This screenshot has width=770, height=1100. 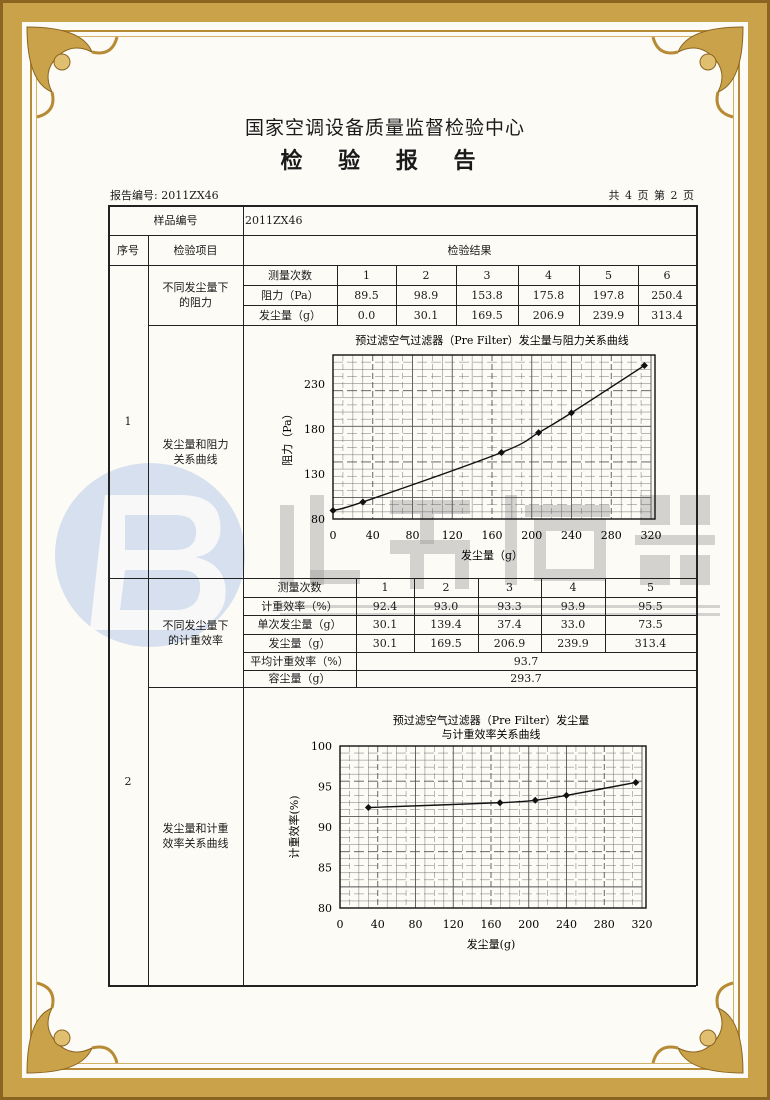 I want to click on row-label: 阻力（Pa）, so click(x=290, y=295).